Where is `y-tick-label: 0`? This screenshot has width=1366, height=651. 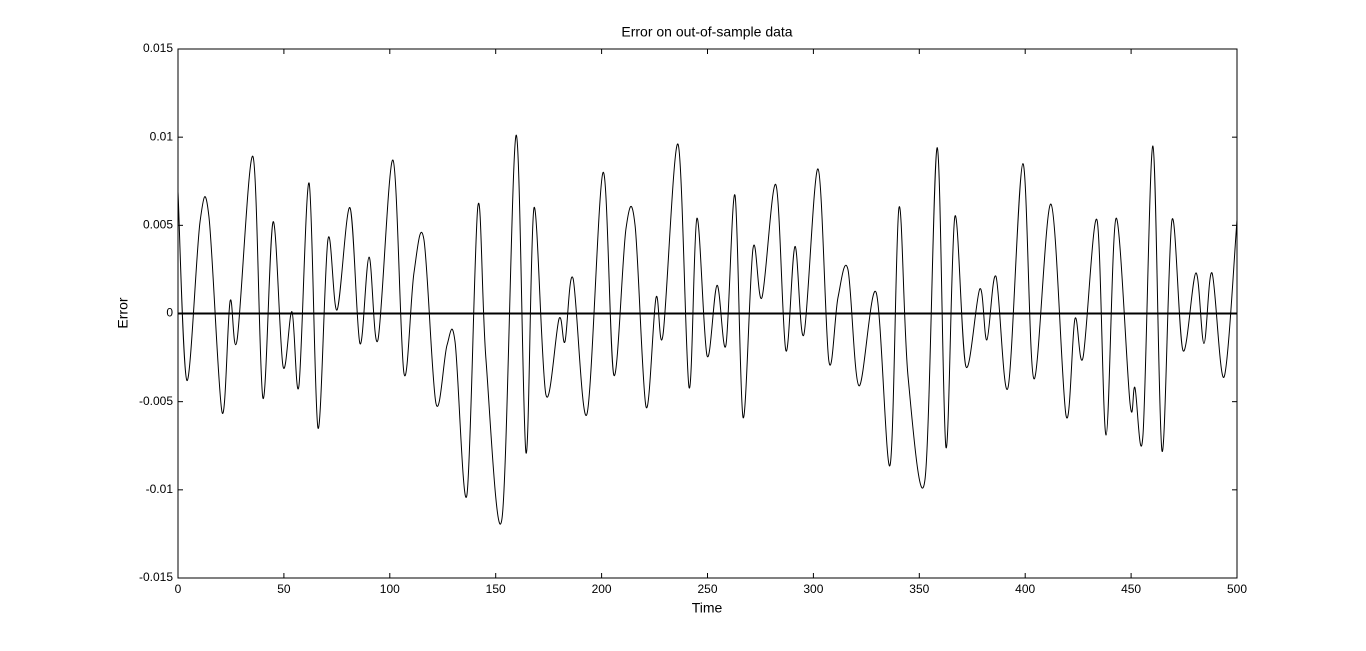 y-tick-label: 0 is located at coordinates (169, 313).